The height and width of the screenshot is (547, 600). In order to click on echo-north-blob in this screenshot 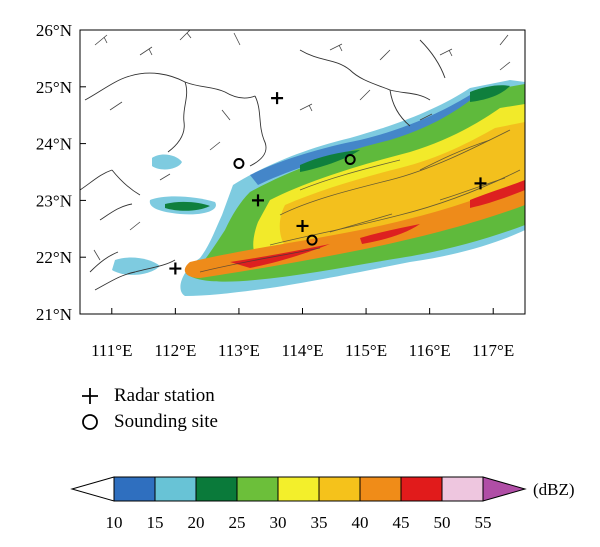, I will do `click(167, 162)`.